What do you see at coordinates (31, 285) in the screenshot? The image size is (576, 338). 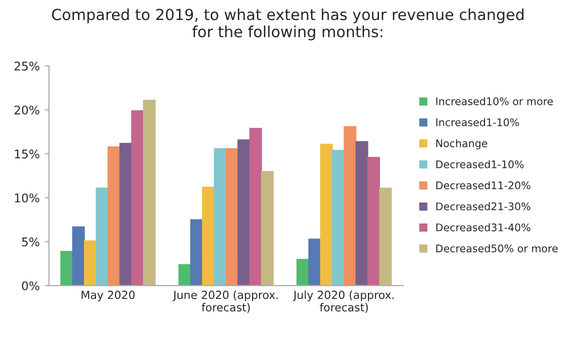 I see `y-tick-label: 0%` at bounding box center [31, 285].